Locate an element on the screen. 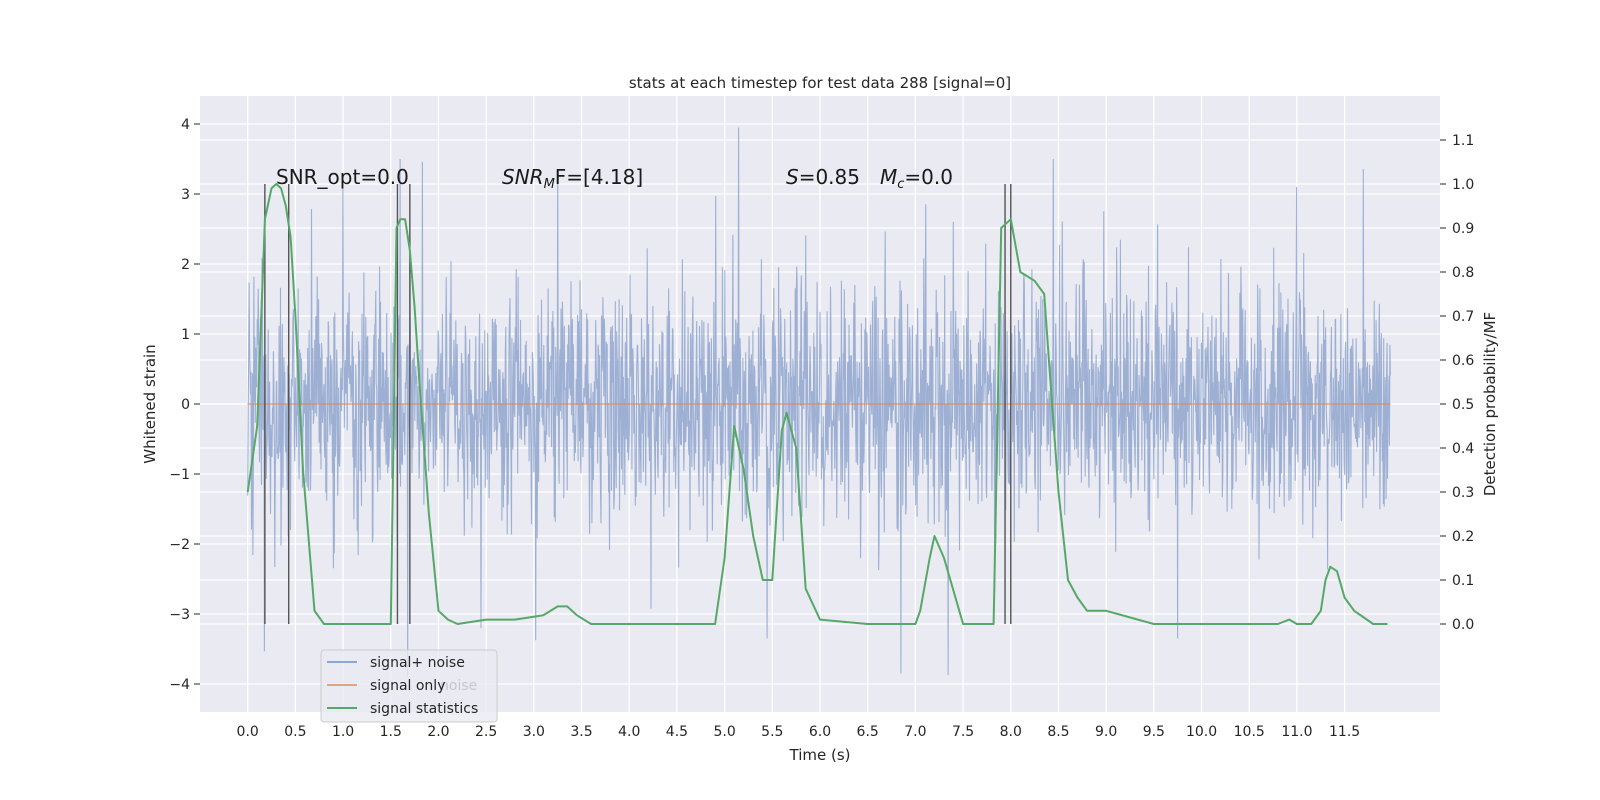  y-right-tick-label: 0.4 is located at coordinates (1463, 449).